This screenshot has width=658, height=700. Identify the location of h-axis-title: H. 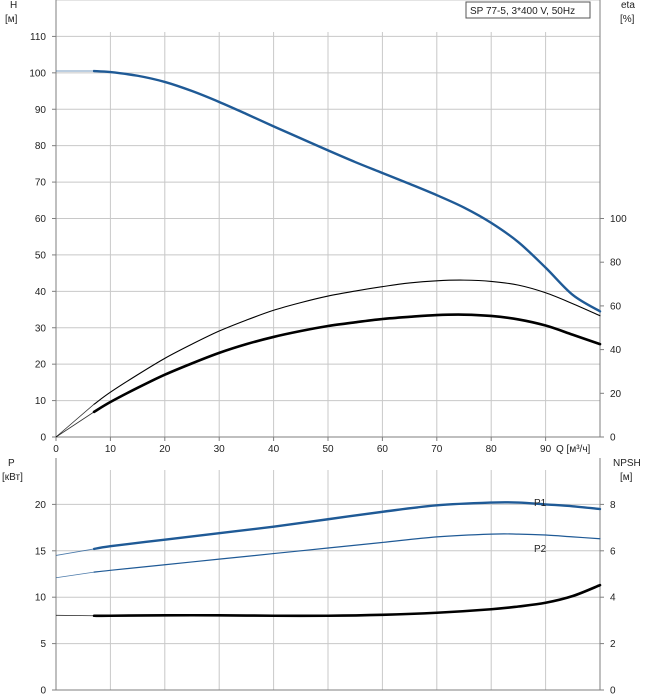
(13, 5).